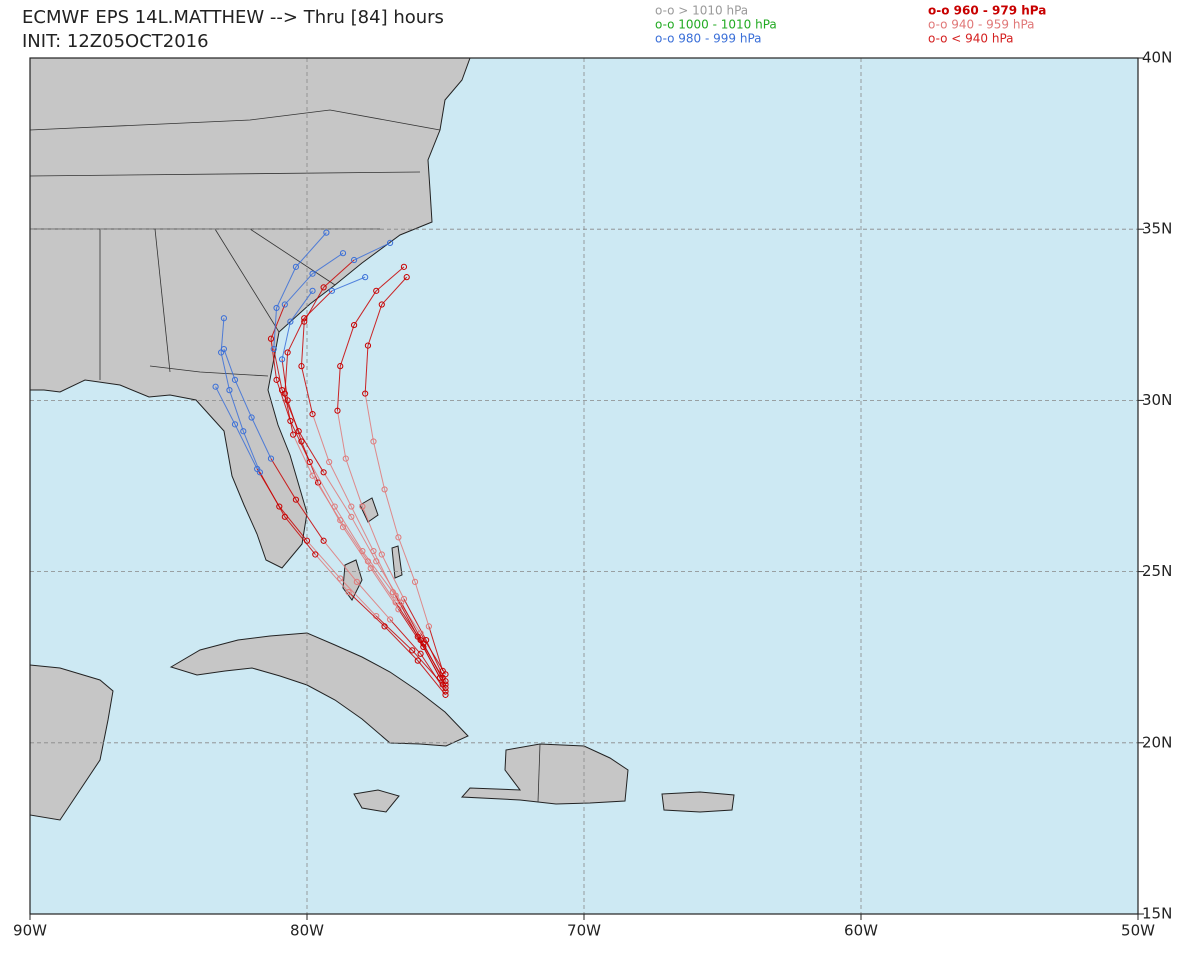 The image size is (1200, 960). What do you see at coordinates (539, 773) in the screenshot?
I see `country-border` at bounding box center [539, 773].